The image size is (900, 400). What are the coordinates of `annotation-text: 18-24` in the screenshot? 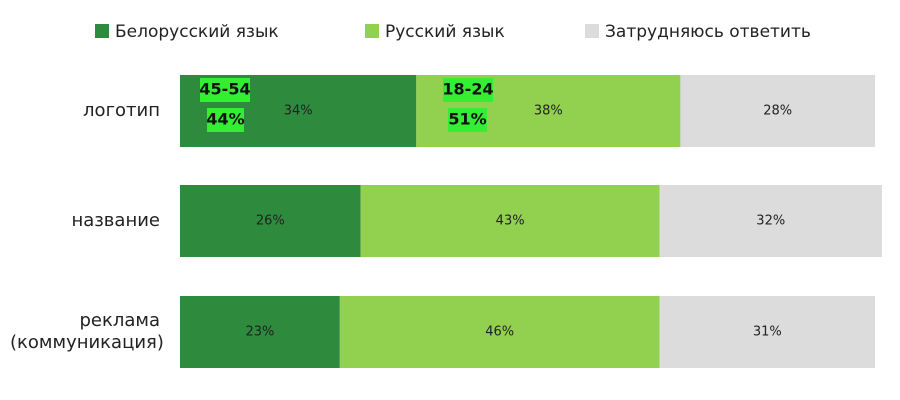 It's located at (467, 89).